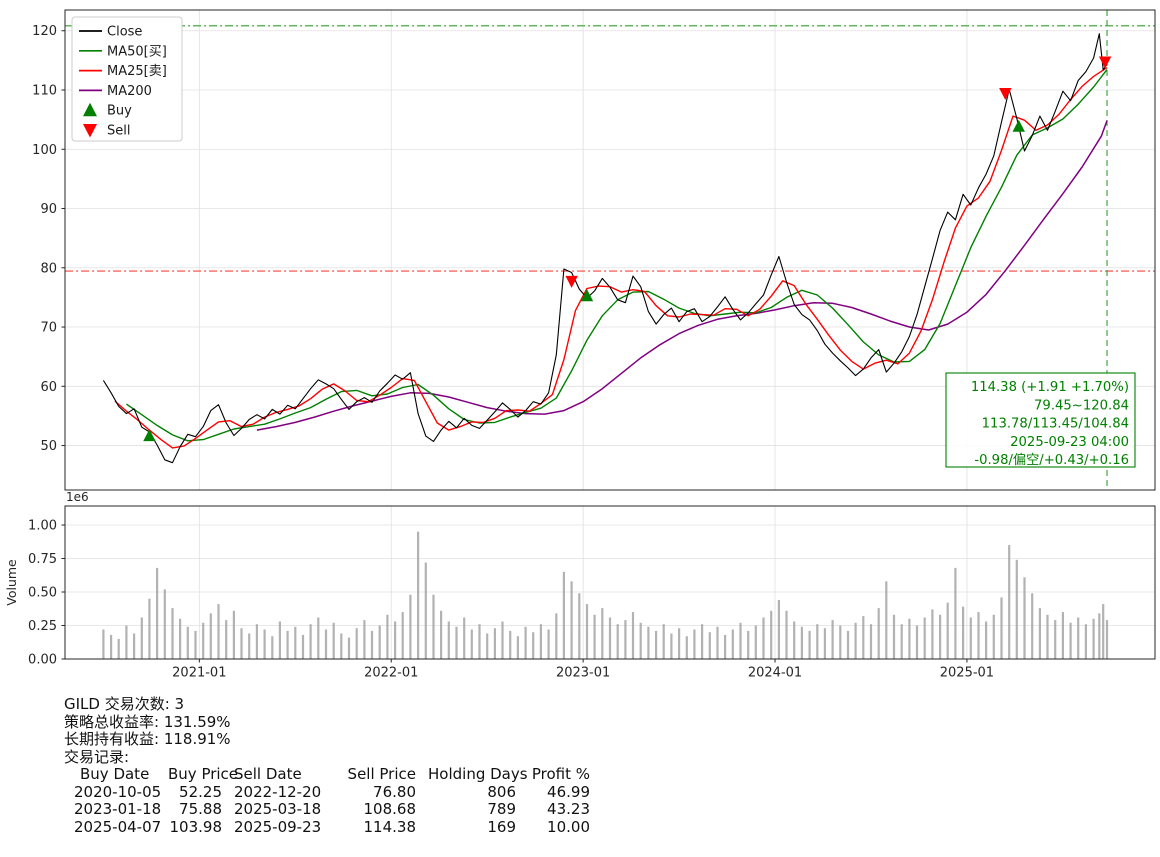  I want to click on trade-table-cell: 2025-04-07, so click(118, 826).